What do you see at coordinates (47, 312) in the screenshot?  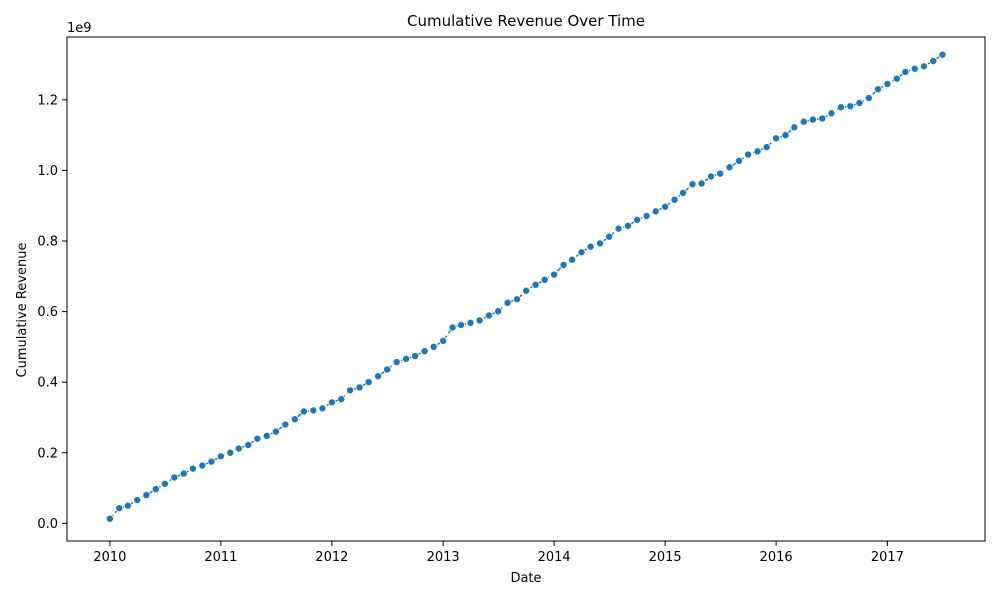 I see `y-tick-label: 0.6` at bounding box center [47, 312].